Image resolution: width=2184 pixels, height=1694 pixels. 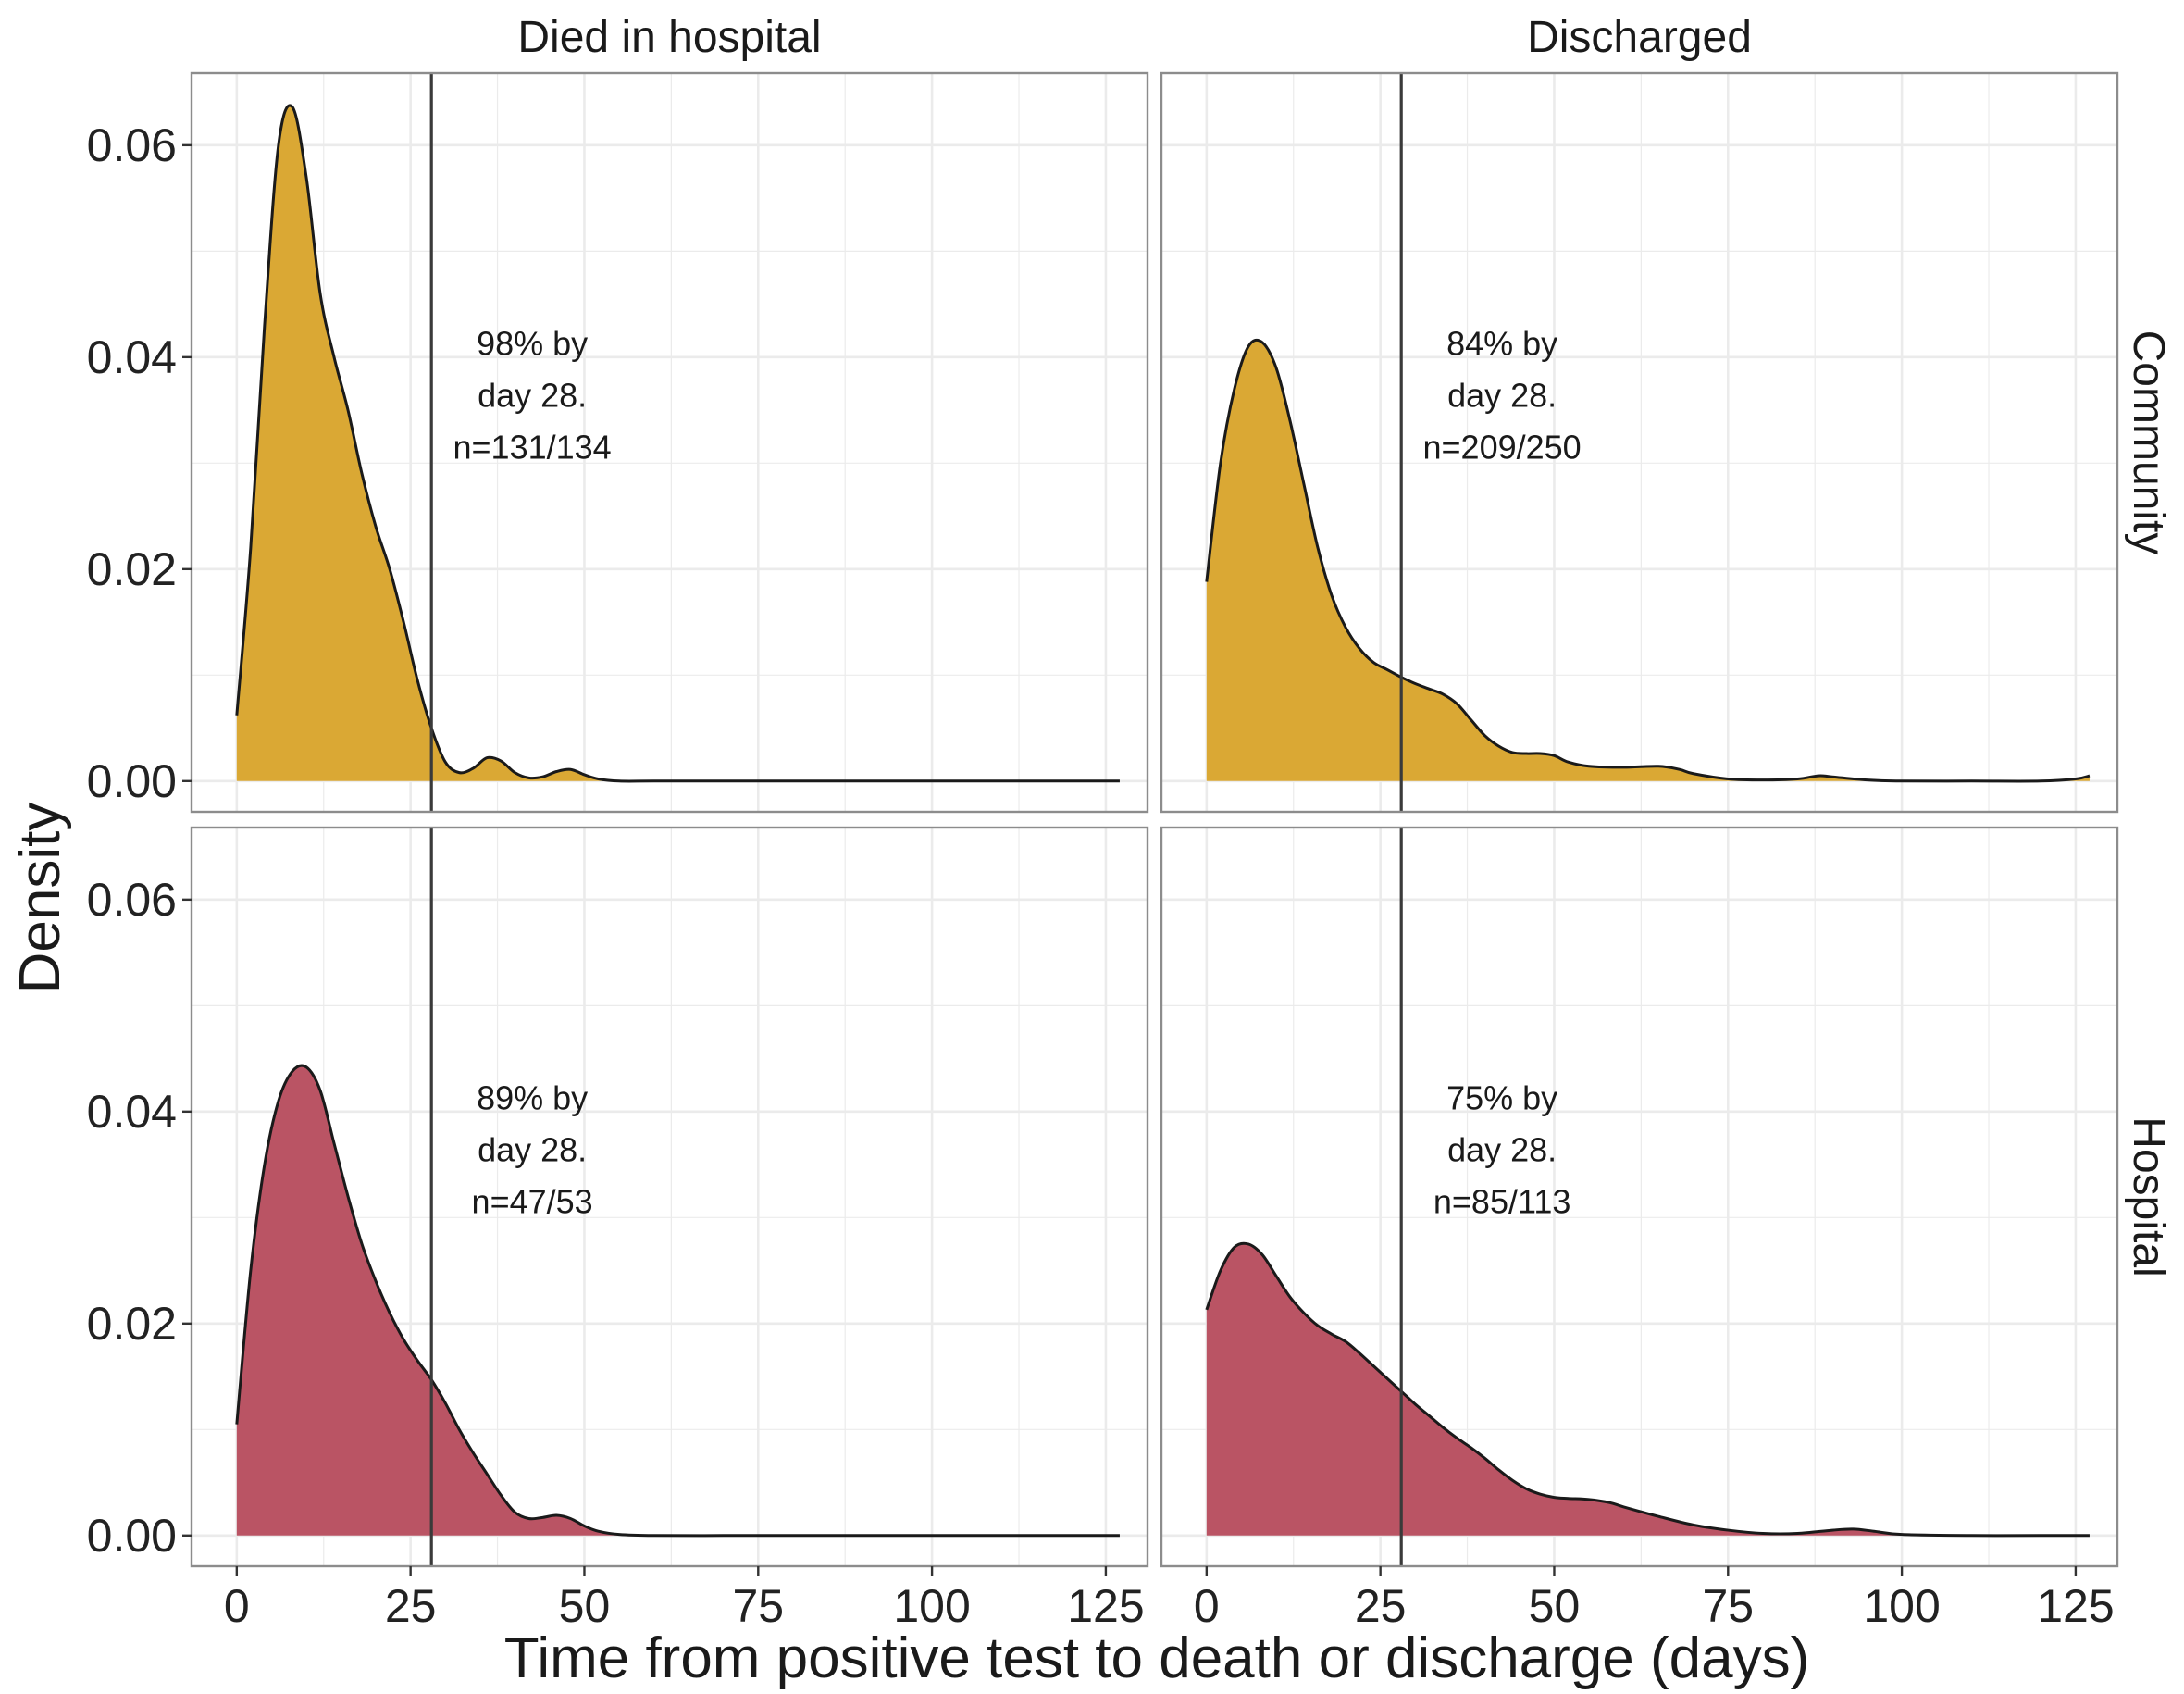 What do you see at coordinates (1639, 37) in the screenshot?
I see `facet-label-discharged: Discharged` at bounding box center [1639, 37].